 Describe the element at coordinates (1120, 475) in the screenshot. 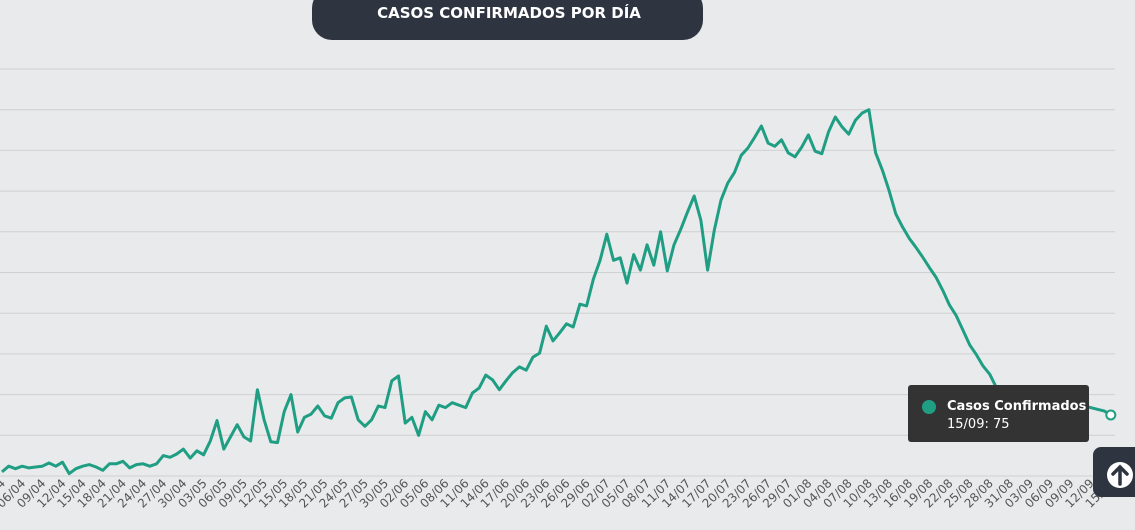

I see `scroll-top-arrow` at that location.